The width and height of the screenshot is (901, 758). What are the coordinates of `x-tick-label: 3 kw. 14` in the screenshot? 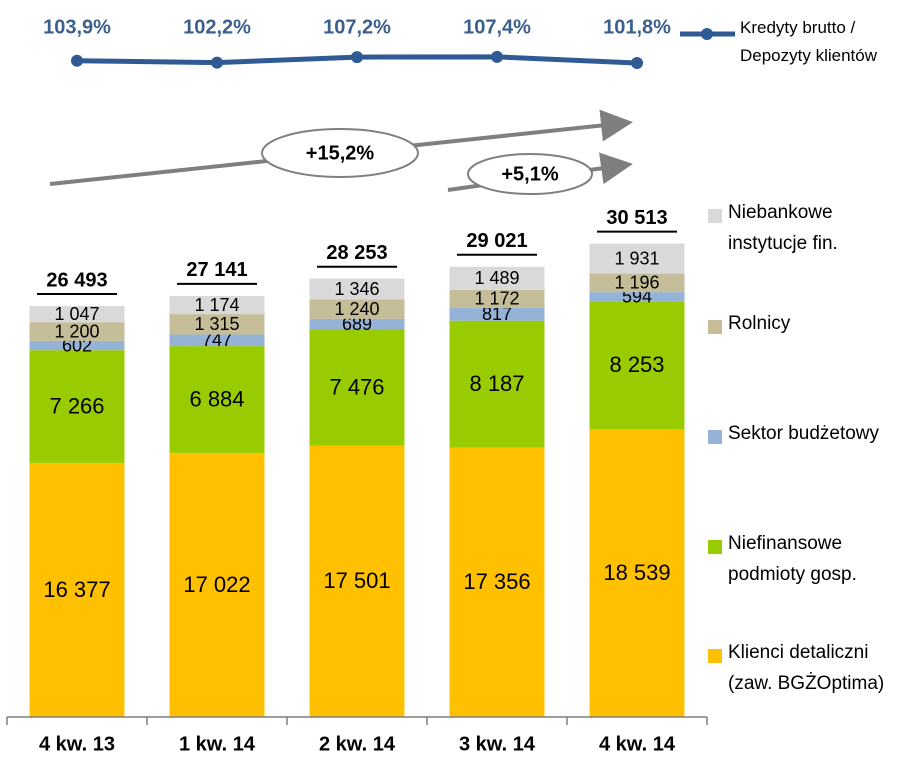 It's located at (497, 744).